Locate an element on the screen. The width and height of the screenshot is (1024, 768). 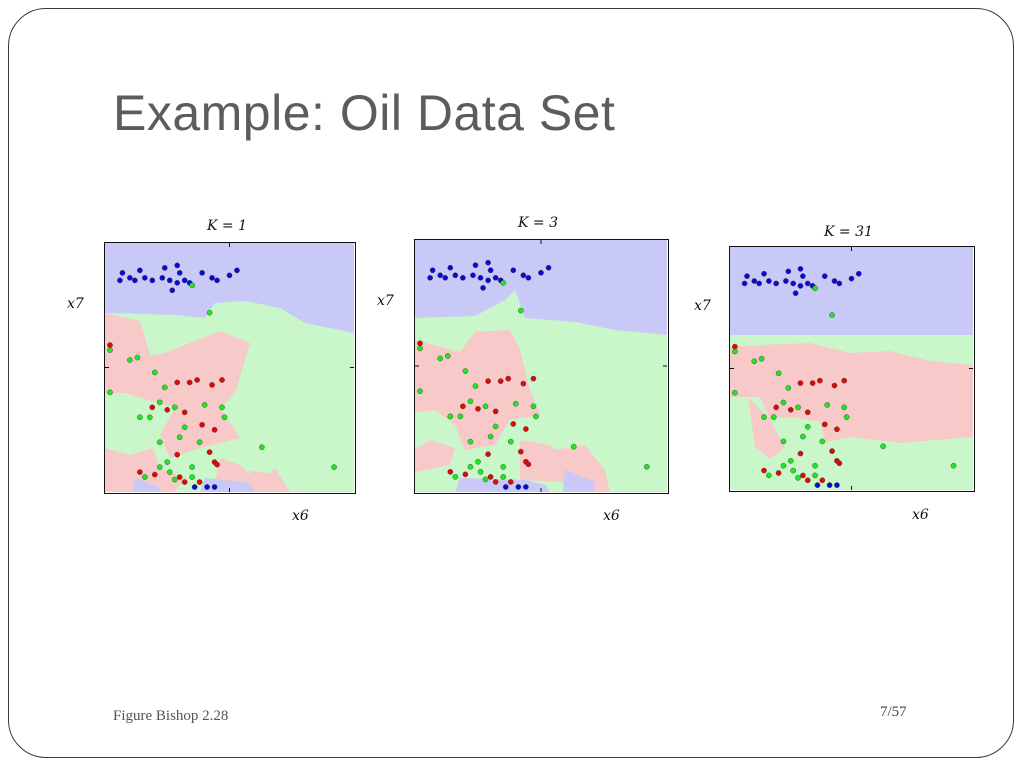
plot-title: K = 31 is located at coordinates (848, 232).